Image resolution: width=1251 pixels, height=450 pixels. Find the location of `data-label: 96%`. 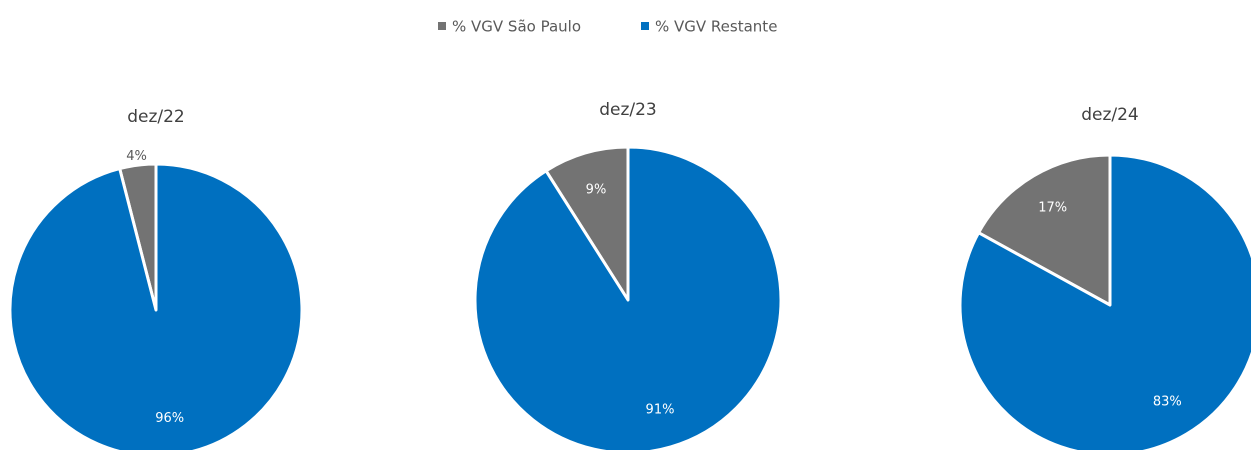

data-label: 96% is located at coordinates (169, 418).